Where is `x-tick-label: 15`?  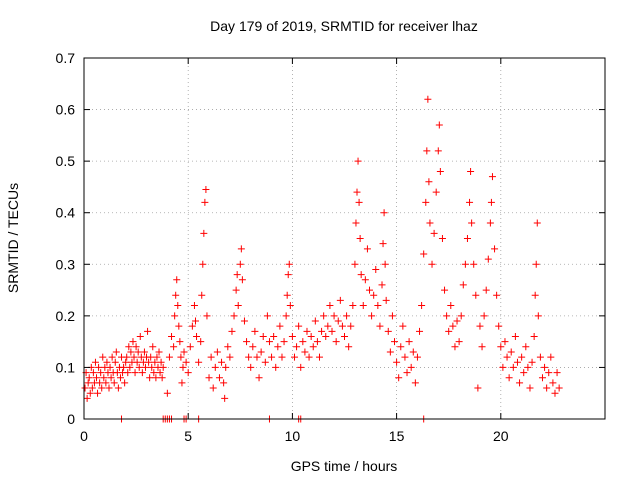
x-tick-label: 15 is located at coordinates (397, 436).